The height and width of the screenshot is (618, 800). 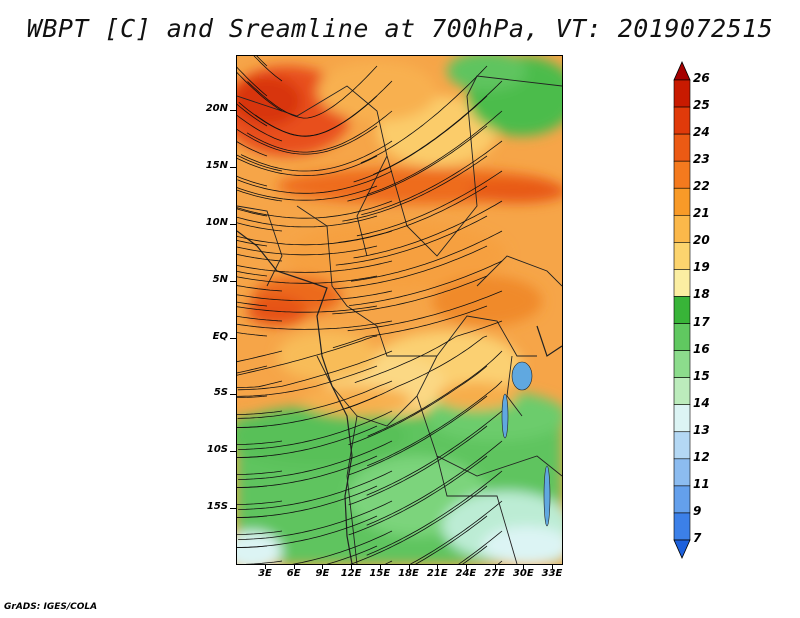 I want to click on lat-label: 15N, so click(x=216, y=165).